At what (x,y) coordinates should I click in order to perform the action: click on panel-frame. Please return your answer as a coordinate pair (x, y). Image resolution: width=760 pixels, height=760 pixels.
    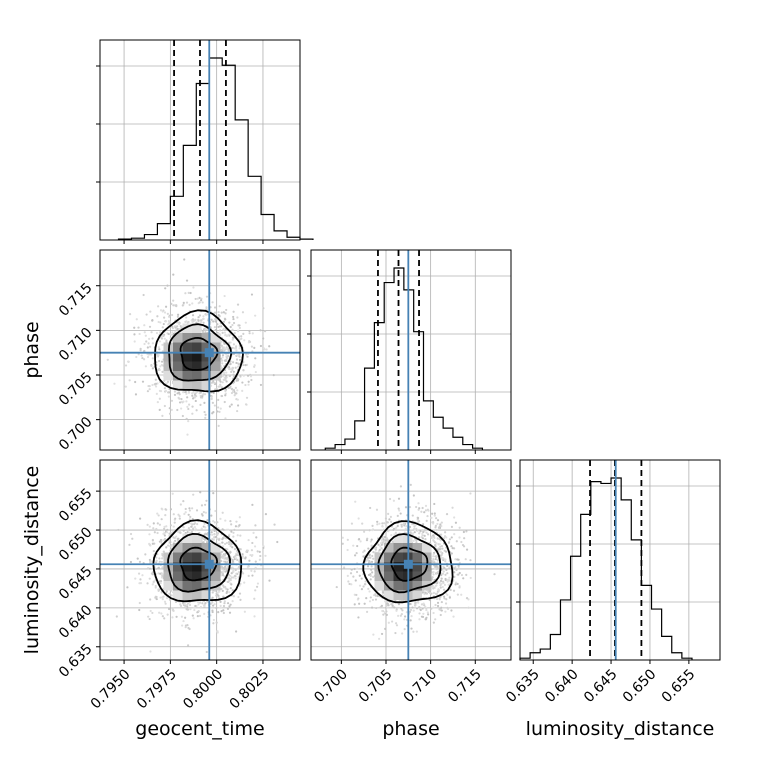
    Looking at the image, I should click on (200, 350).